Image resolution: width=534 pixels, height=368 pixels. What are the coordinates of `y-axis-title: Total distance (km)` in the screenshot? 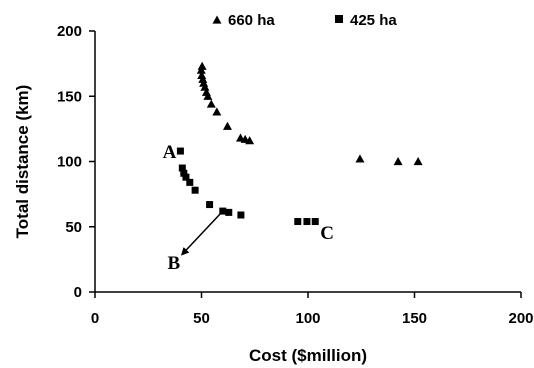 It's located at (22, 162).